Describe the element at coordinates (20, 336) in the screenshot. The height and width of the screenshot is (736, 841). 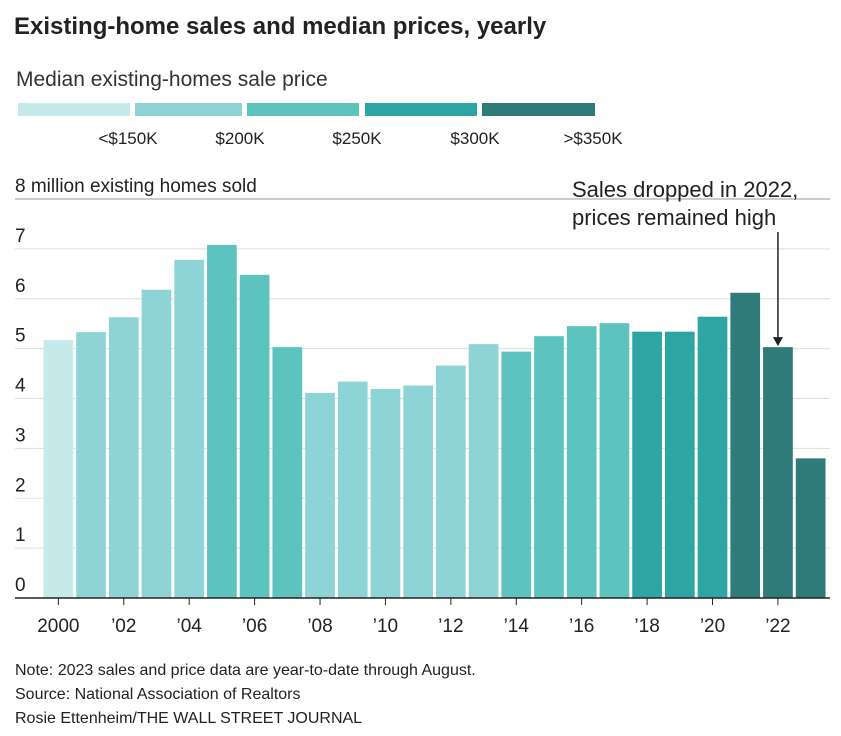
I see `y-tick-label: 5` at that location.